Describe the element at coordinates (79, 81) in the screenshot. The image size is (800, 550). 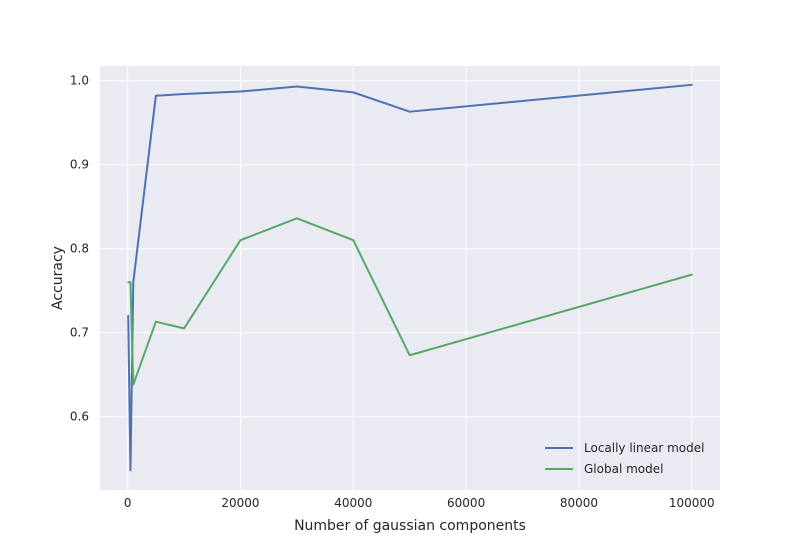
I see `y-tick-label: 1.0` at that location.